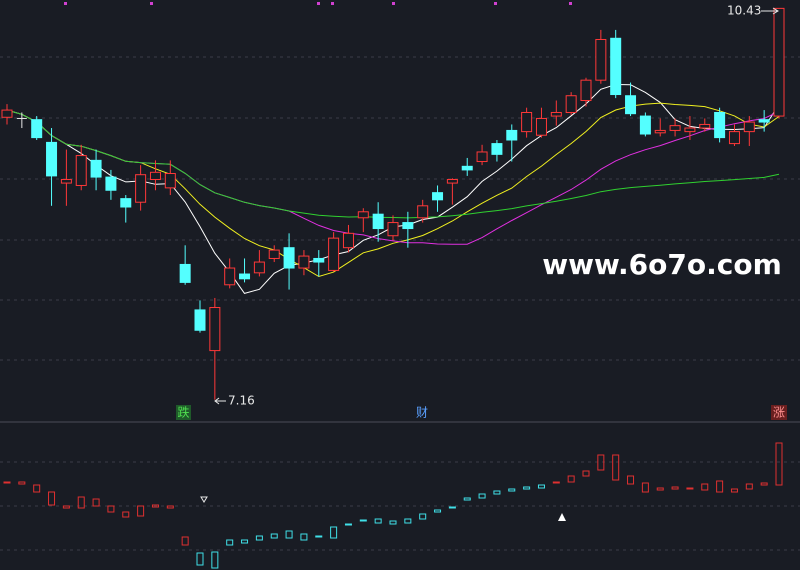 Image resolution: width=800 pixels, height=570 pixels. Describe the element at coordinates (204, 499) in the screenshot. I see `signal-down` at that location.